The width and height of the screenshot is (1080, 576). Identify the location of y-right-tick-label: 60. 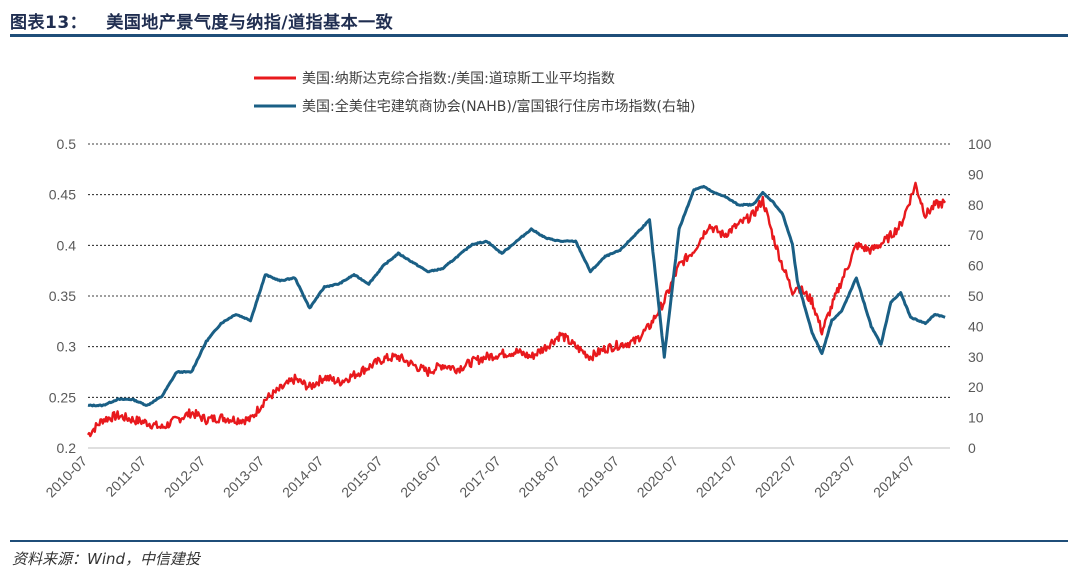
(976, 266).